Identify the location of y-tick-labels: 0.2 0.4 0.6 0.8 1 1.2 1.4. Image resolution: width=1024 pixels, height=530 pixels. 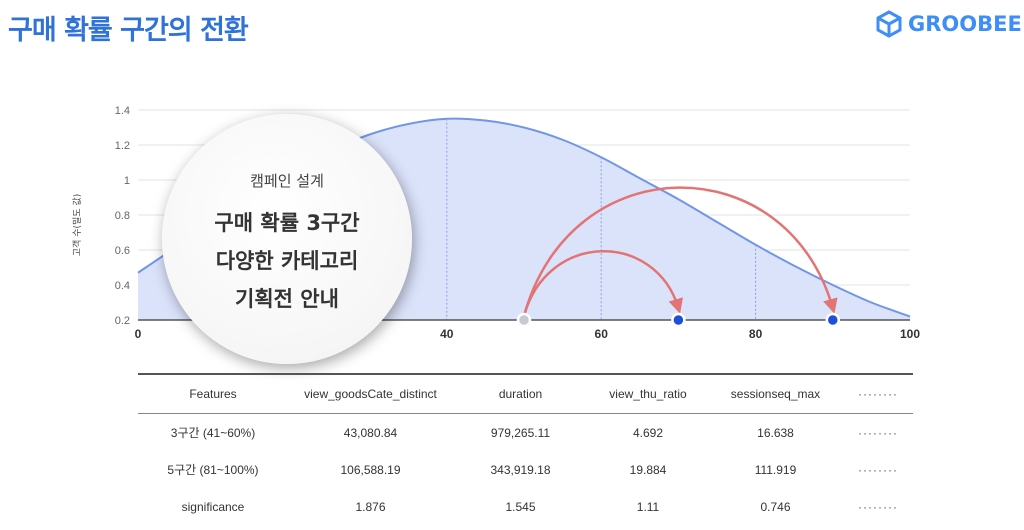
(122, 216).